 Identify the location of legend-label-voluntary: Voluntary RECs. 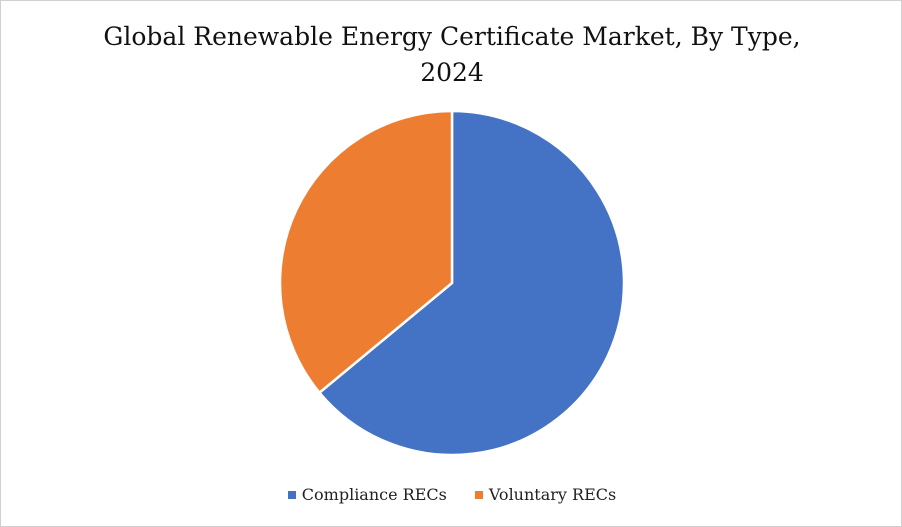
(552, 494).